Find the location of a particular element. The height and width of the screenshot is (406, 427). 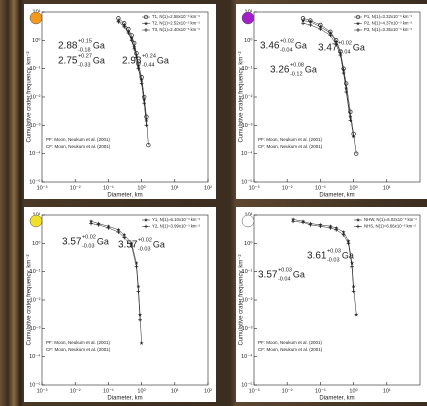

legend-label: T2, N(1)=2.52x10⁻³ km⁻² is located at coordinates (176, 23).